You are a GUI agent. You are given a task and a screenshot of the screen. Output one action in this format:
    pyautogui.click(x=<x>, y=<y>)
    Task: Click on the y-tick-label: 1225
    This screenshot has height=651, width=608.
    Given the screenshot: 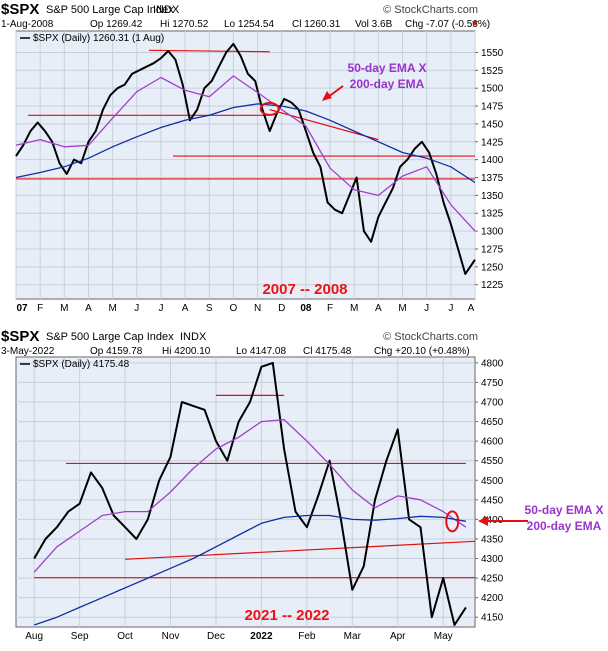 What is the action you would take?
    pyautogui.click(x=492, y=285)
    